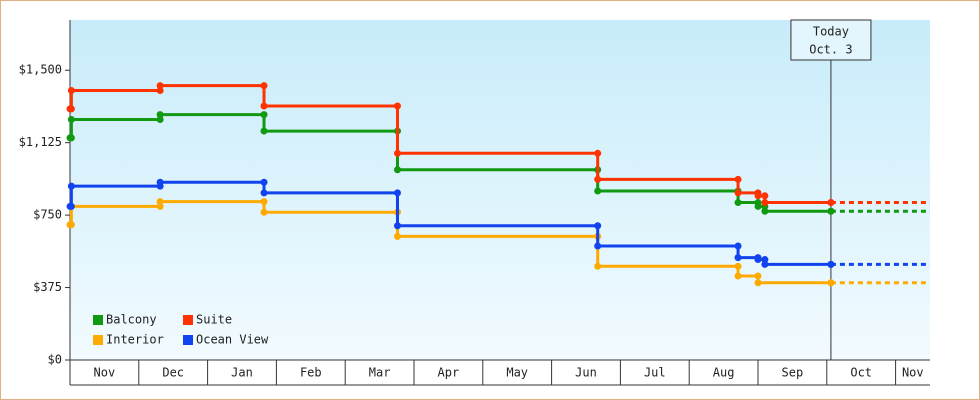 This screenshot has width=980, height=400. Describe the element at coordinates (831, 32) in the screenshot. I see `today-label: Today` at that location.